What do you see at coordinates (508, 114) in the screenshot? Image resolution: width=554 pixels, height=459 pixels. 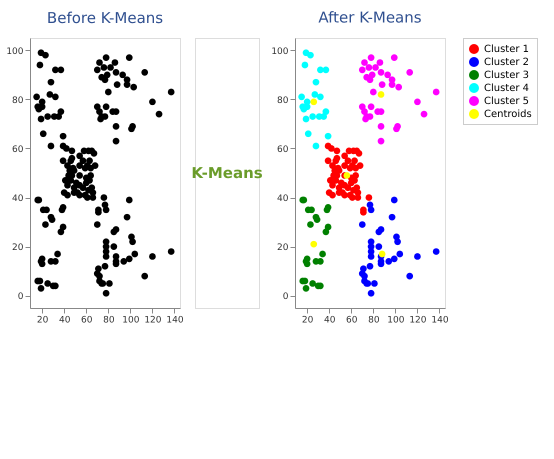 I see `legend-label: Centroids` at bounding box center [508, 114].